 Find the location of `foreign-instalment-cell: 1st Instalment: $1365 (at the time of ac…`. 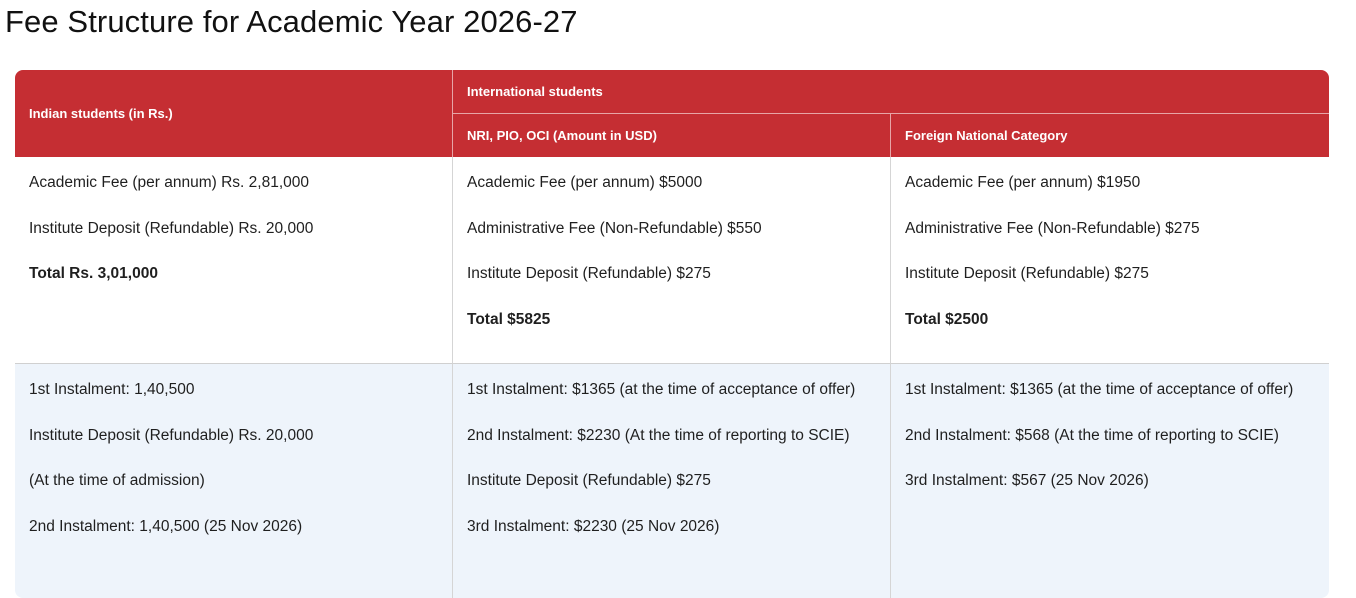

foreign-instalment-cell: 1st Instalment: $1365 (at the time of ac… is located at coordinates (1110, 481).